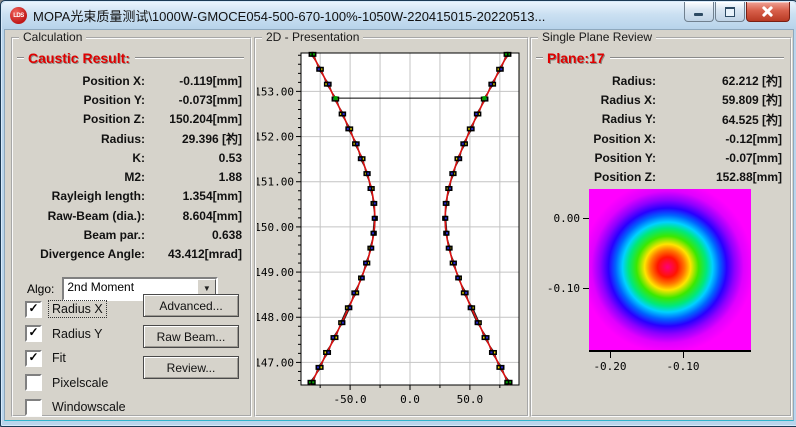  What do you see at coordinates (691, 100) in the screenshot?
I see `field-row: Radius X: 59.809 [礿]` at bounding box center [691, 100].